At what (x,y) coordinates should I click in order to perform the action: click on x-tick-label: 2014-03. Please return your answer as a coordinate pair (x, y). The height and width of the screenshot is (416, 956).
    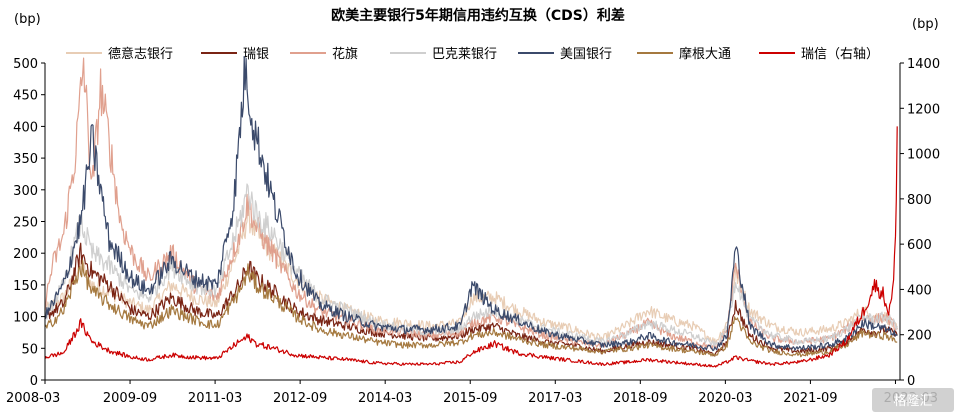
    Looking at the image, I should click on (385, 398).